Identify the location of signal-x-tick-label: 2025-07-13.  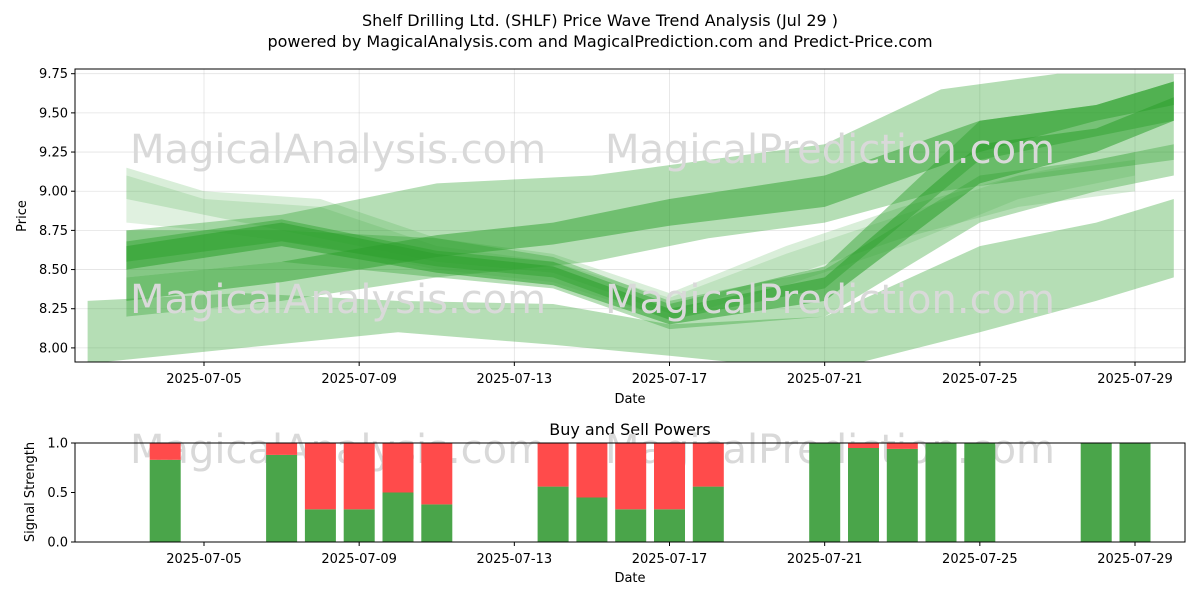
(515, 559).